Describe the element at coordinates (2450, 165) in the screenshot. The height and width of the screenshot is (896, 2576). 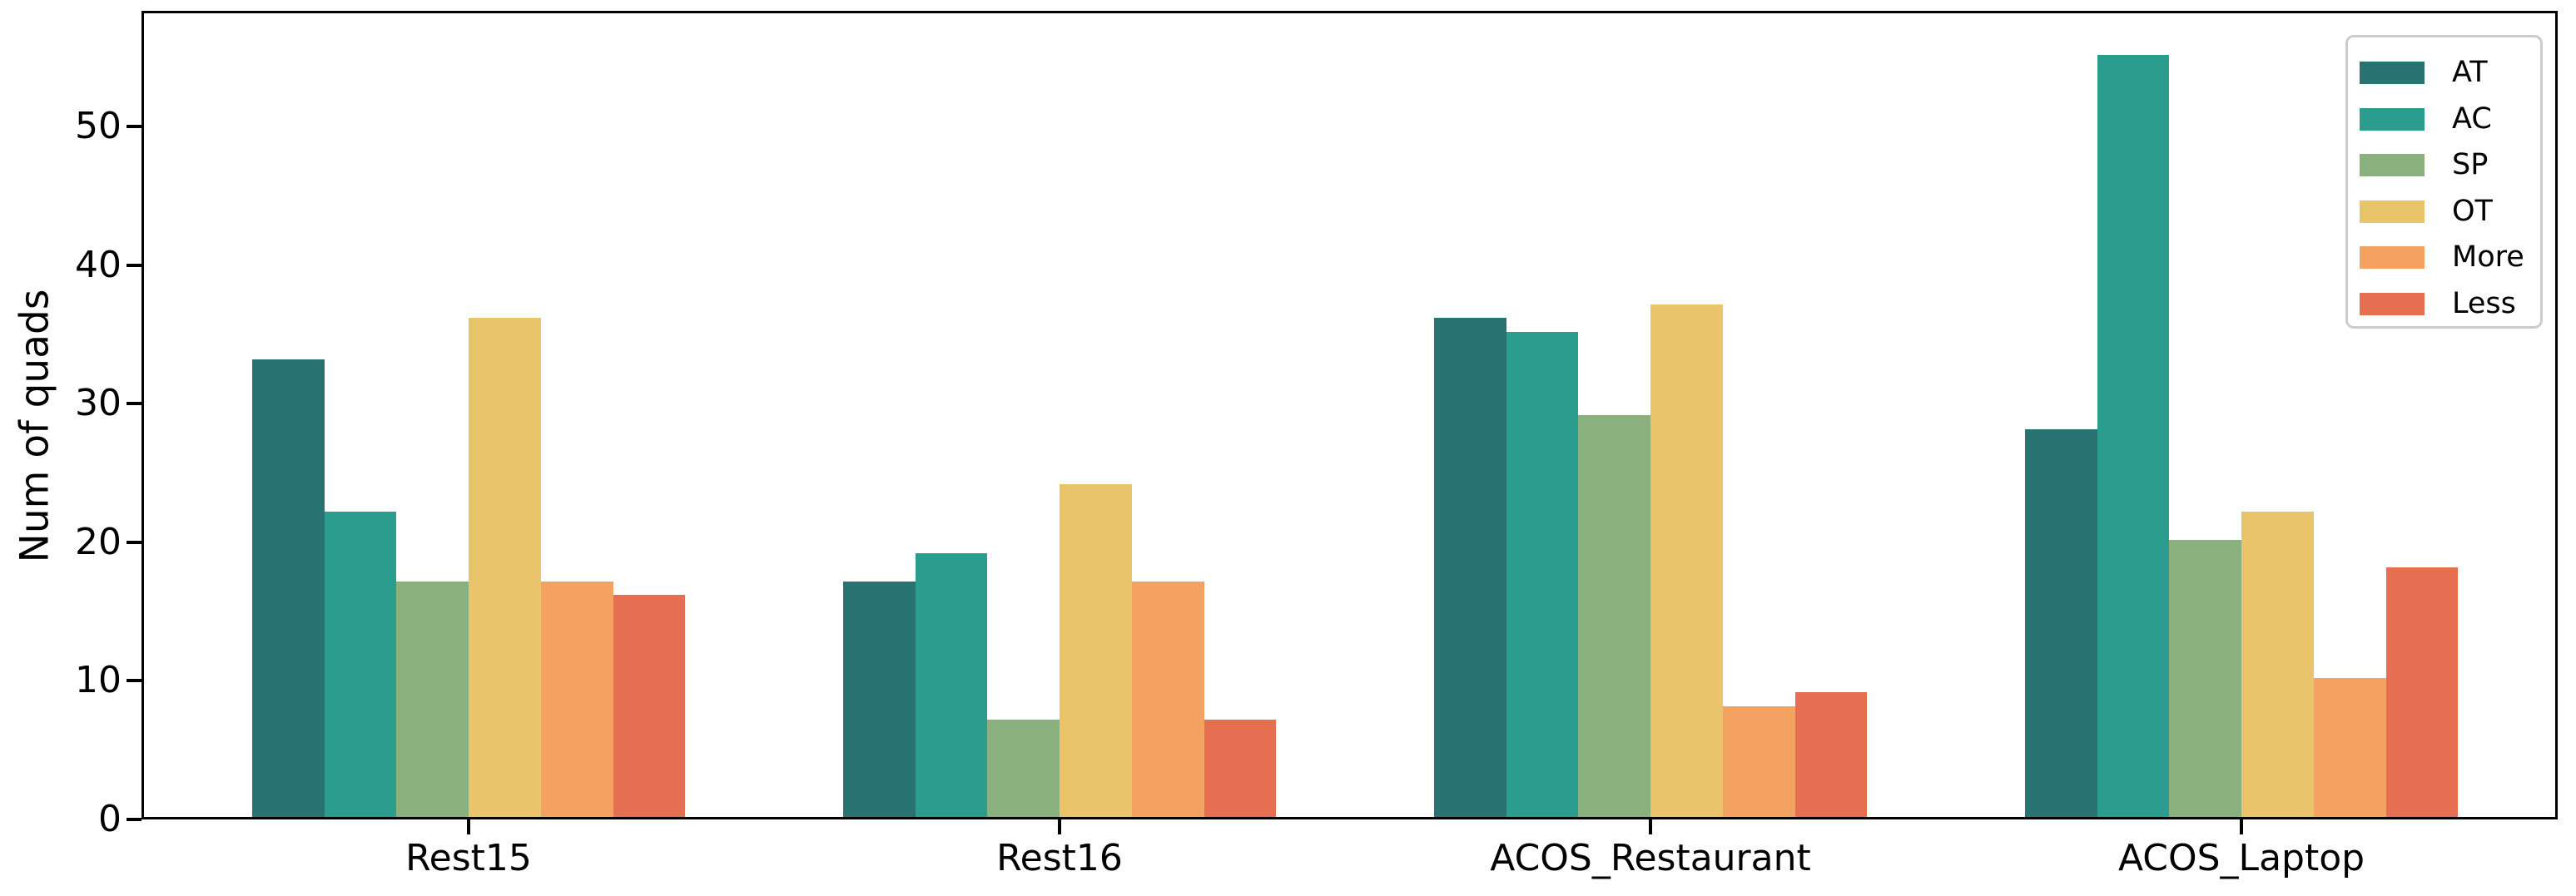
I see `legend-item-SP: SP` at that location.